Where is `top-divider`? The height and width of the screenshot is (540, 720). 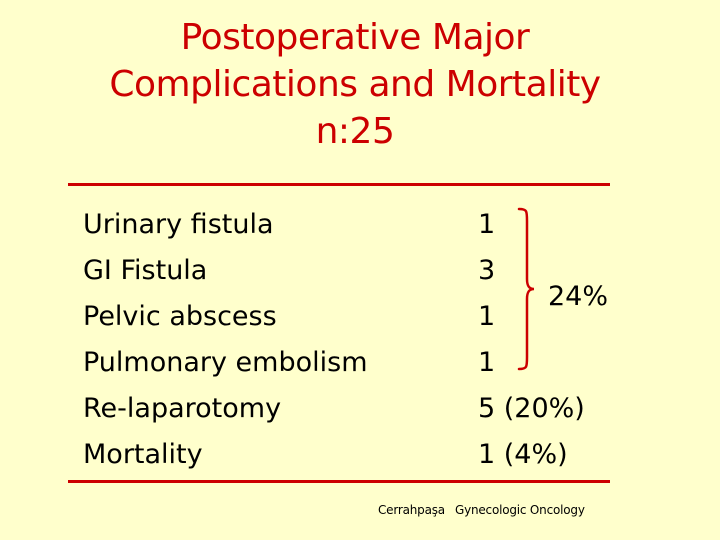
top-divider is located at coordinates (339, 184).